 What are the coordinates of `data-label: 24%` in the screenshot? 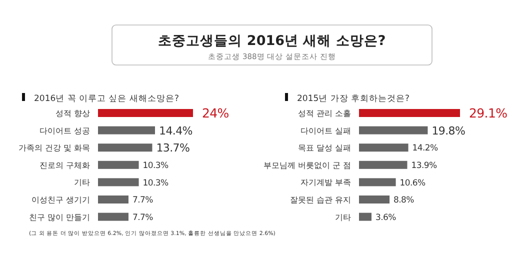 It's located at (216, 113).